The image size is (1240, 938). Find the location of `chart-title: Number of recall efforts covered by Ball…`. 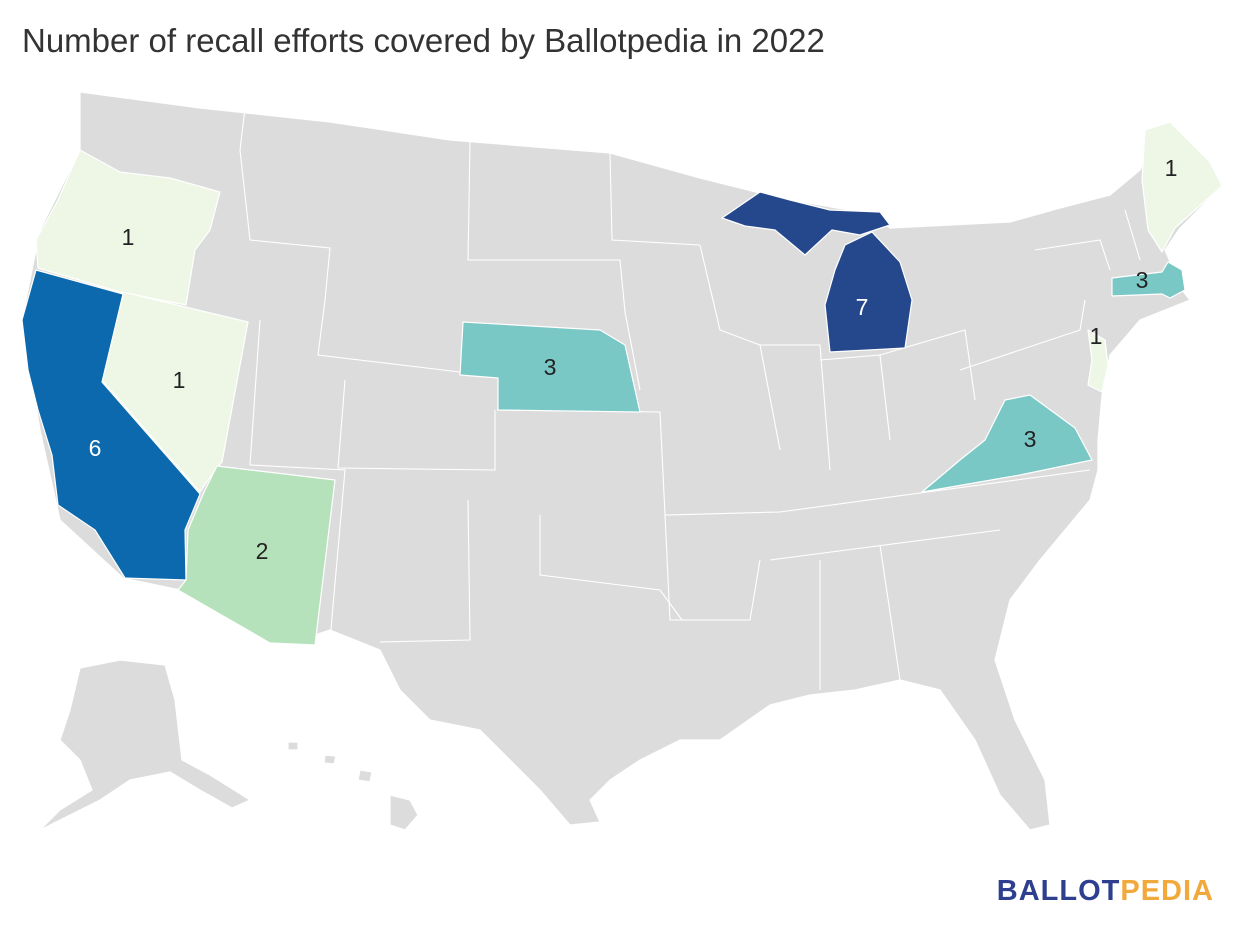

chart-title: Number of recall efforts covered by Ball… is located at coordinates (423, 40).